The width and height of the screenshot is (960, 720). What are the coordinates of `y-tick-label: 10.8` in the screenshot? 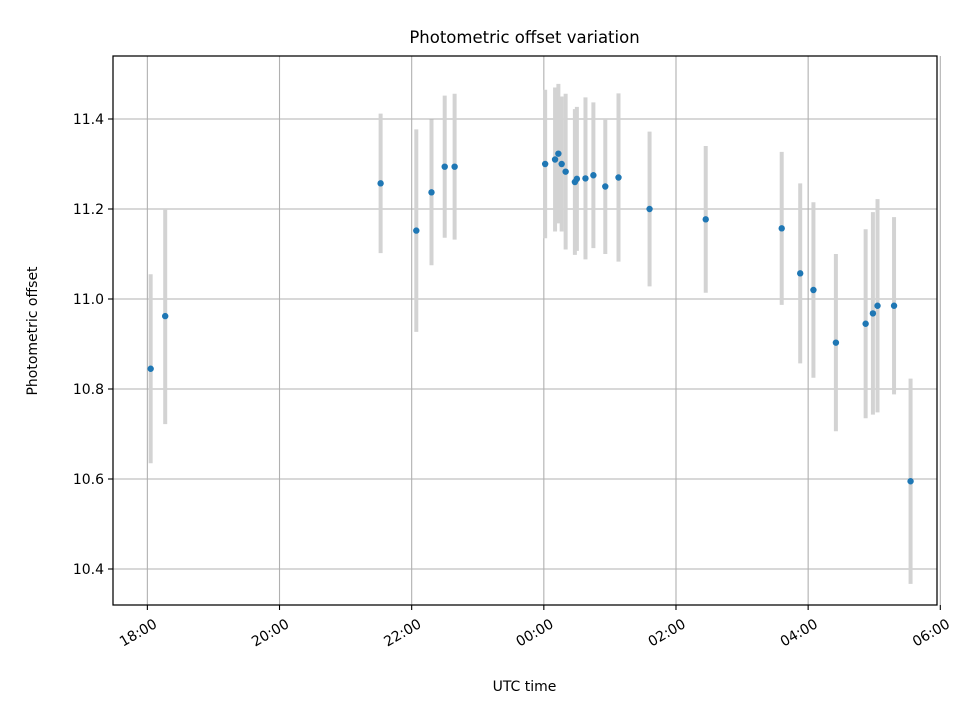 It's located at (88, 390).